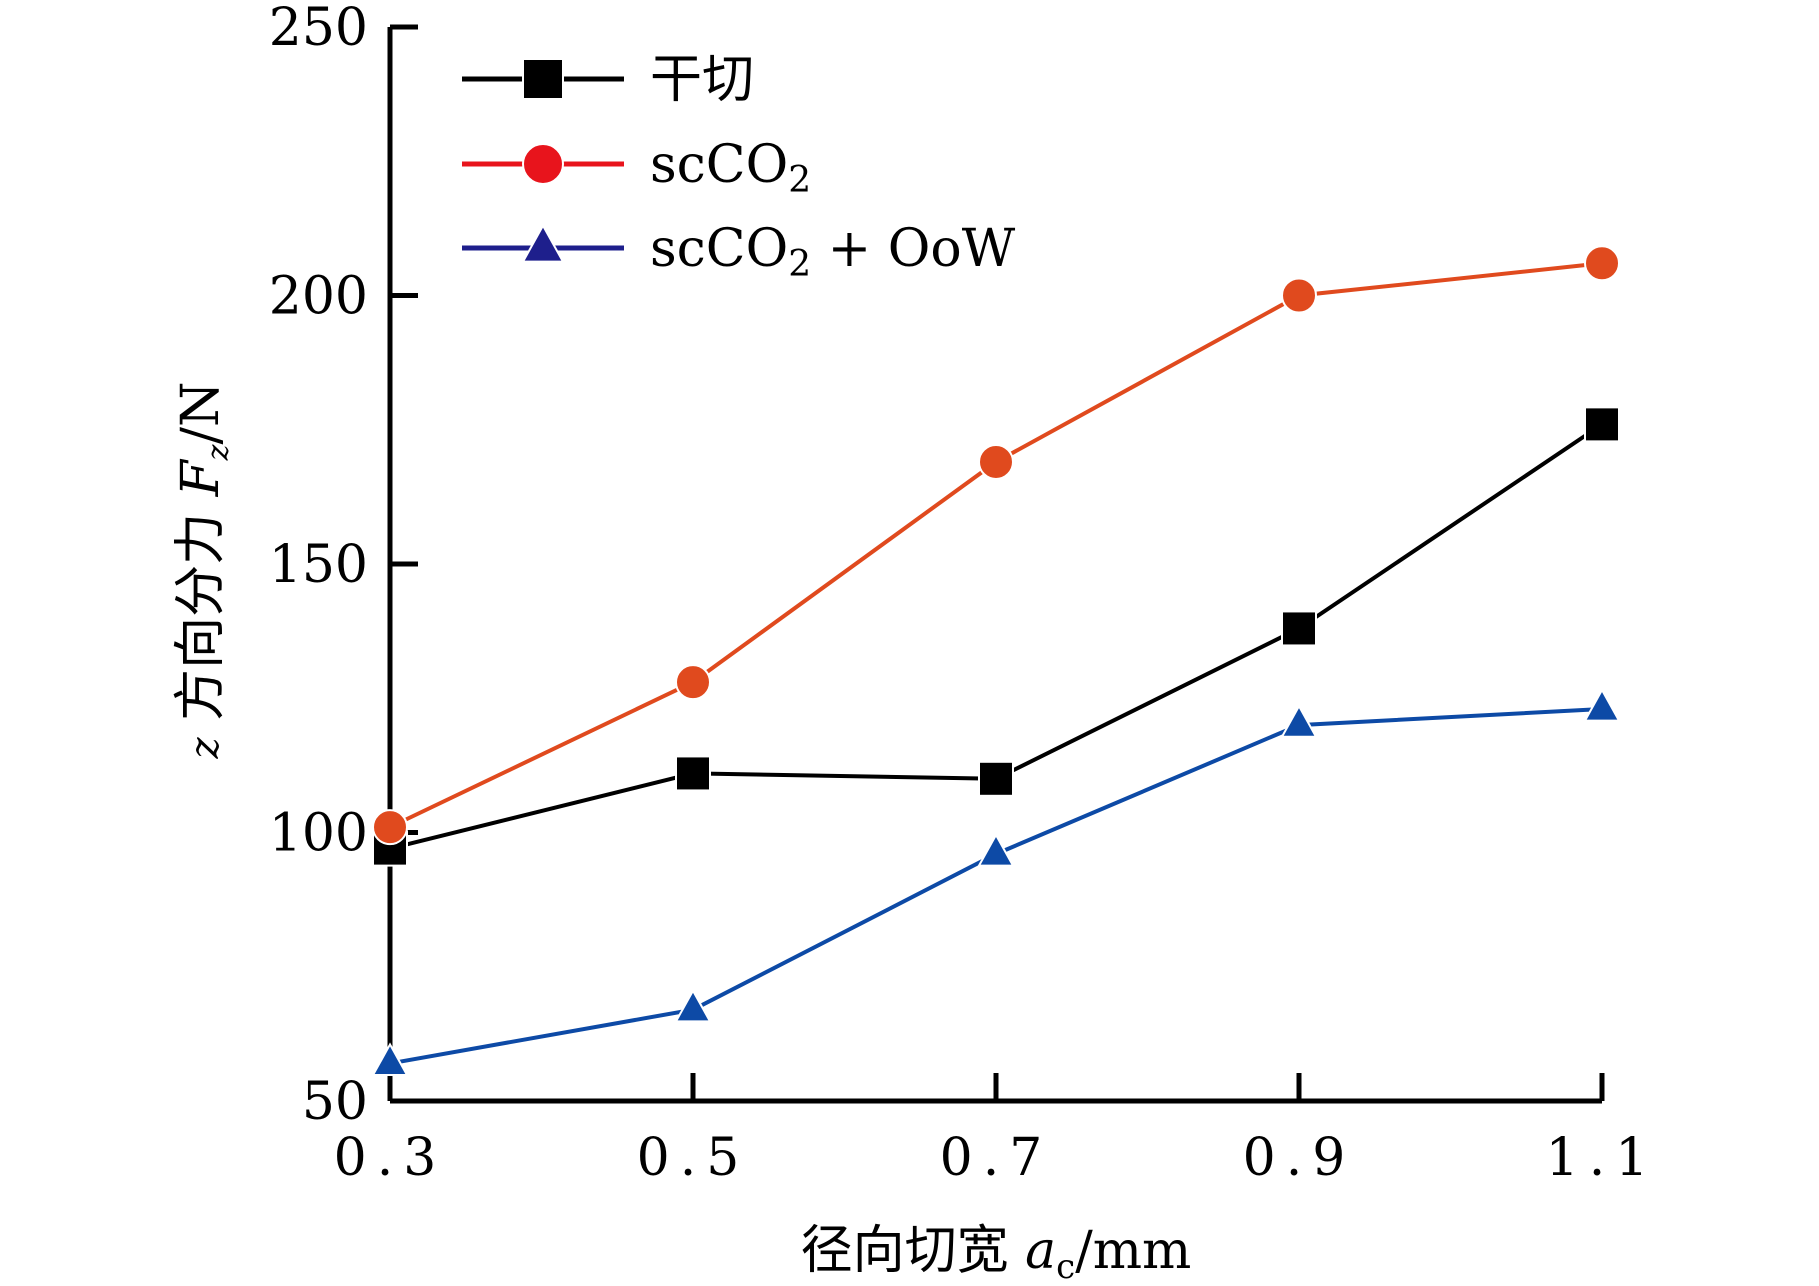 The height and width of the screenshot is (1286, 1819). I want to click on legend-item-2: scCO2, so click(636, 168).